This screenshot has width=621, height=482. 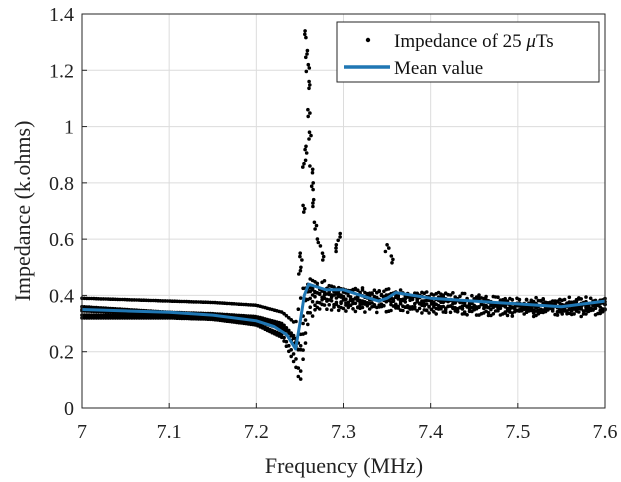 I want to click on x-tick-label: 7.2, so click(x=256, y=432).